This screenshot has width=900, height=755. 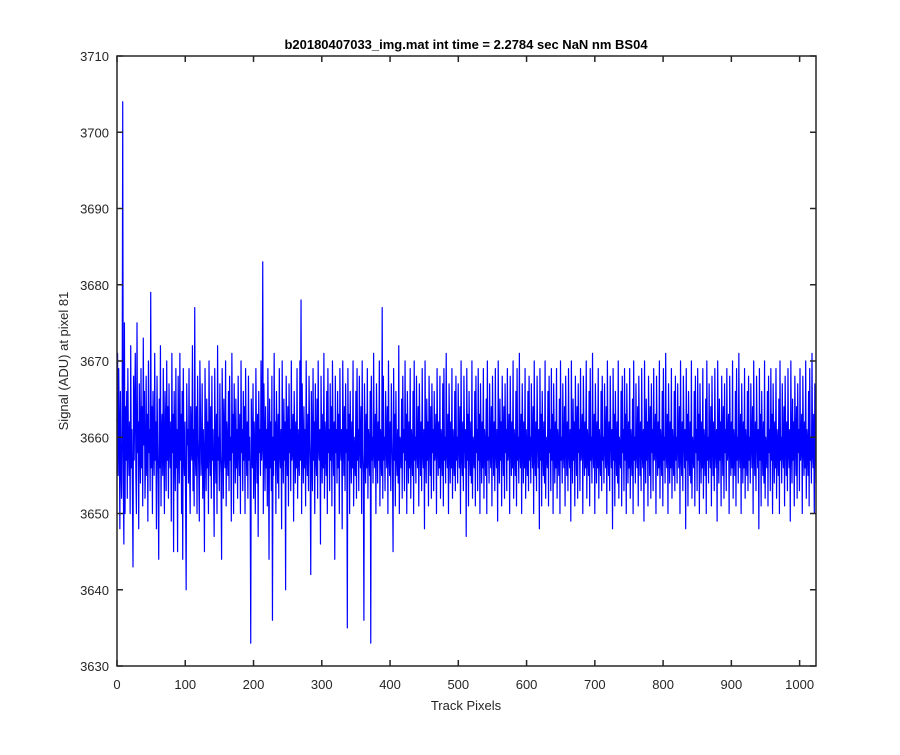 I want to click on x-tick-label: 100, so click(x=185, y=684).